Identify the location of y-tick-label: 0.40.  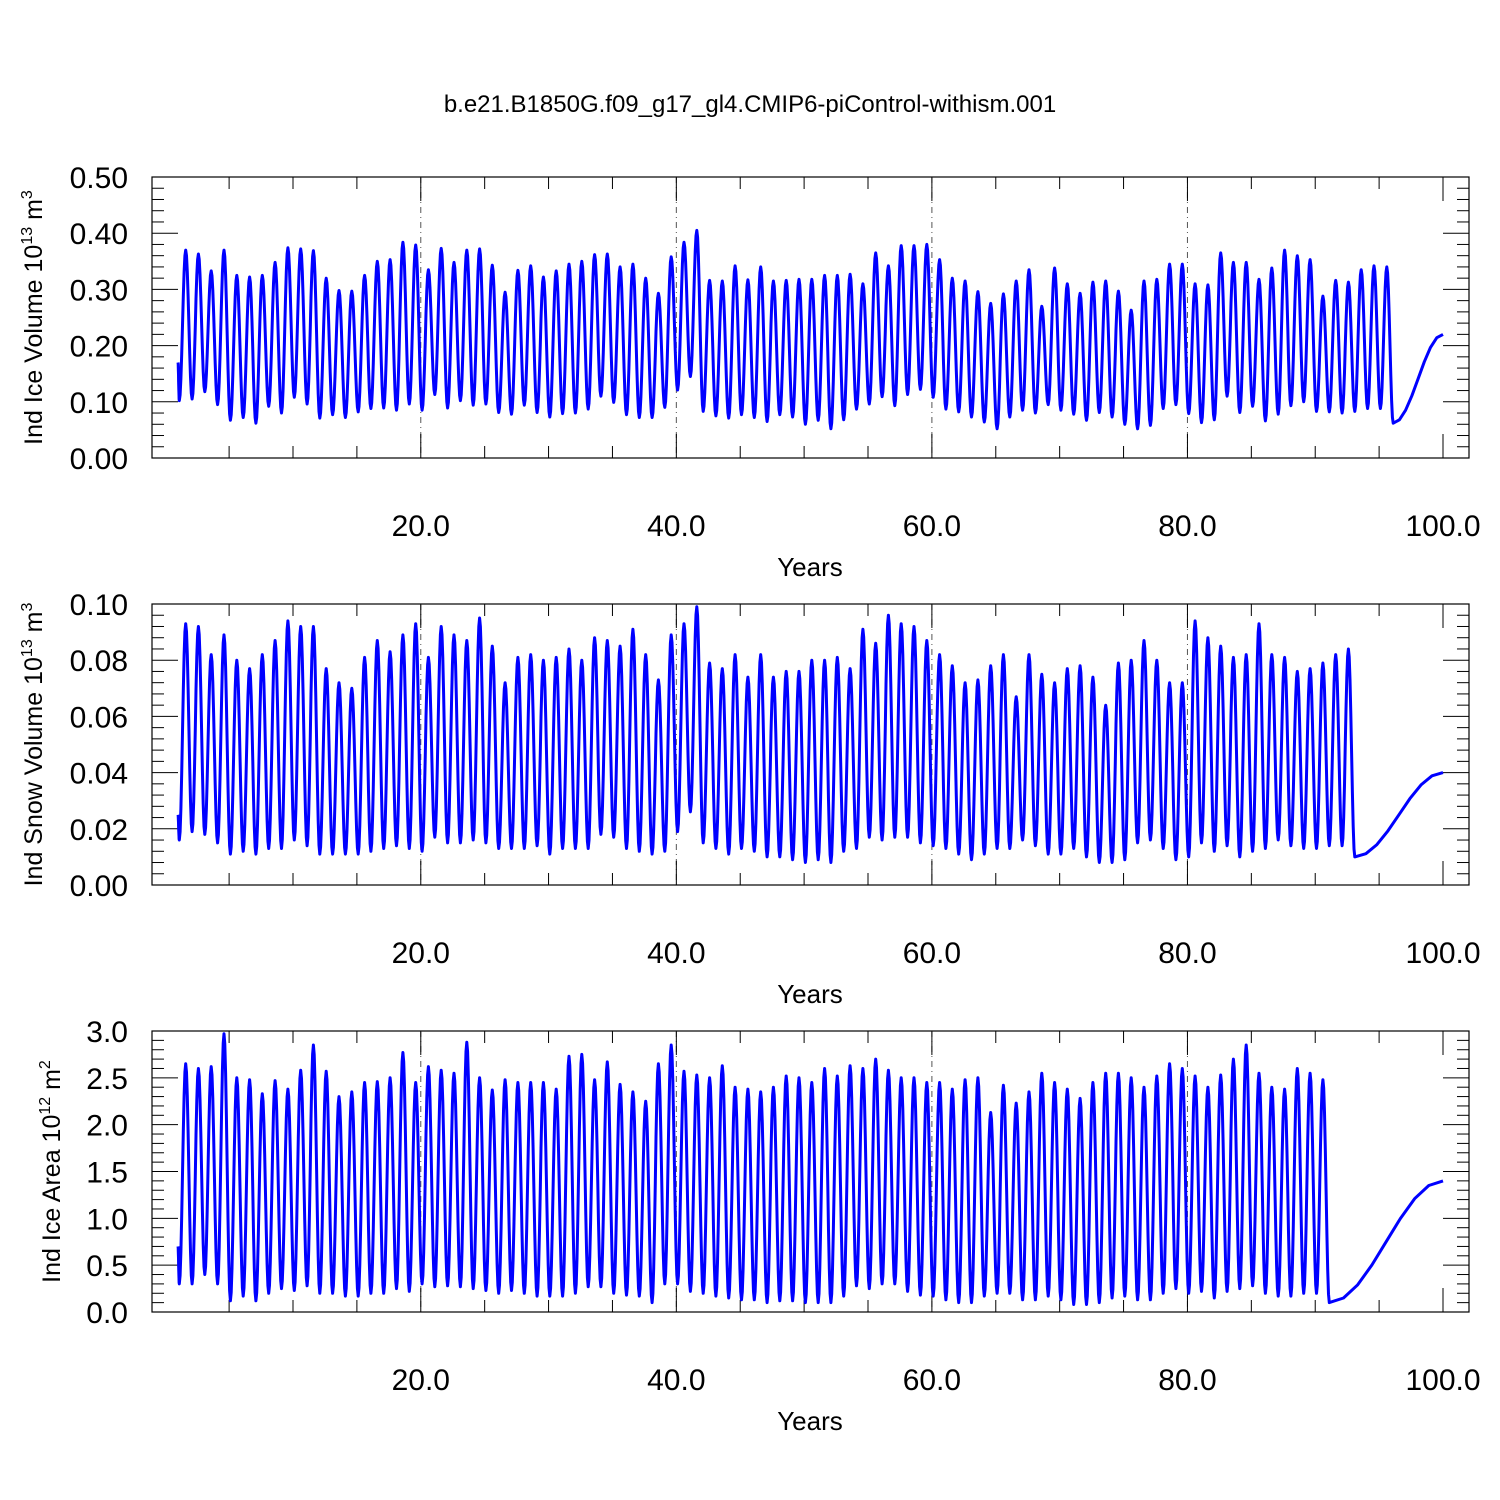
(99, 234).